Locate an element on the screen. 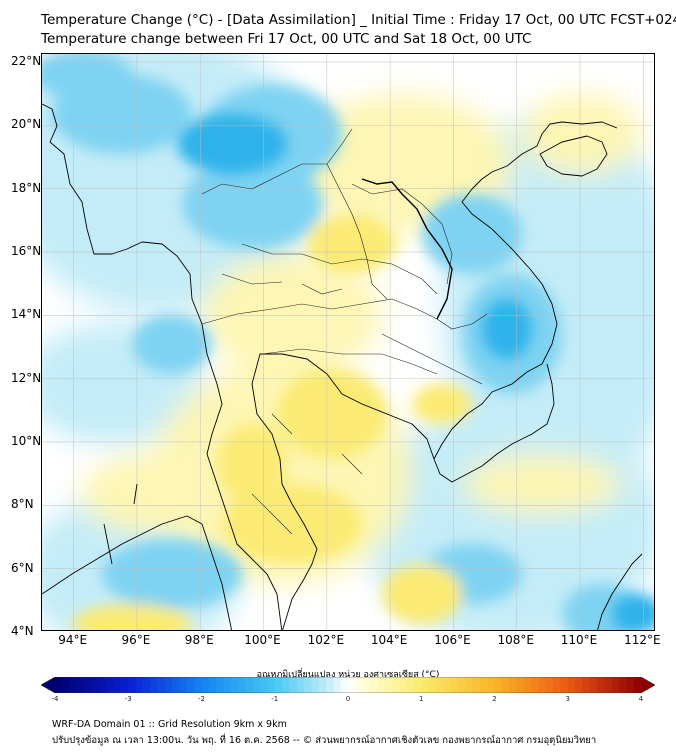 Image resolution: width=676 pixels, height=756 pixels. colorbar-tick-4: 0 is located at coordinates (348, 699).